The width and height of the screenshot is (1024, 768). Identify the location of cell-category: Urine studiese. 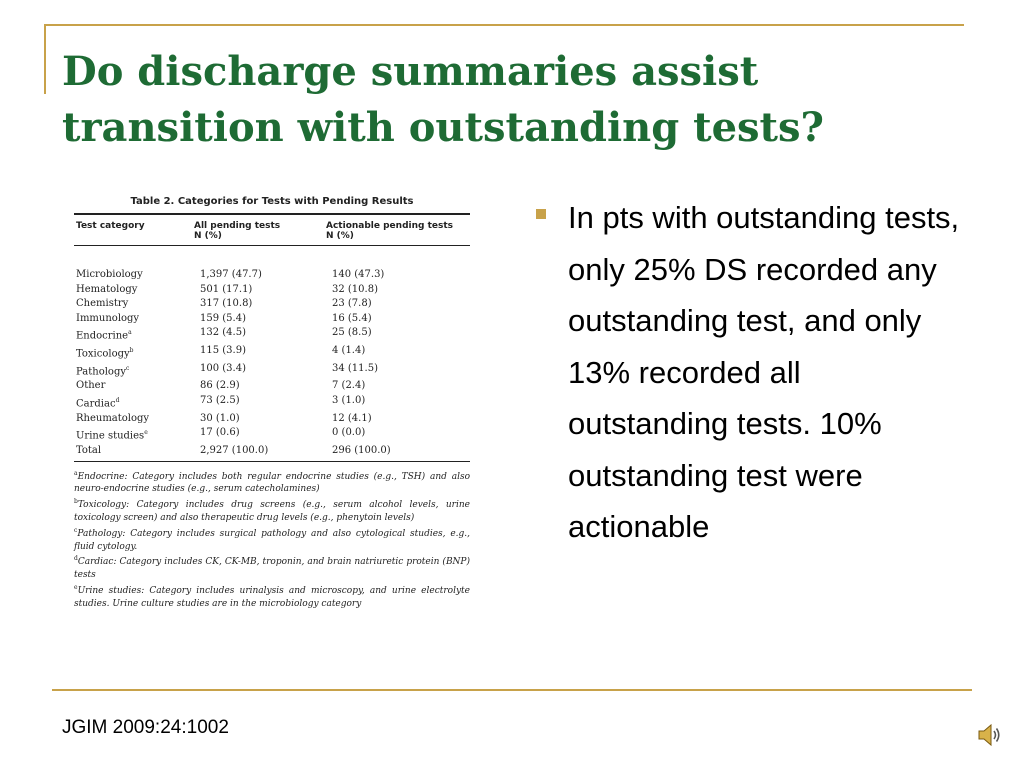
(112, 435).